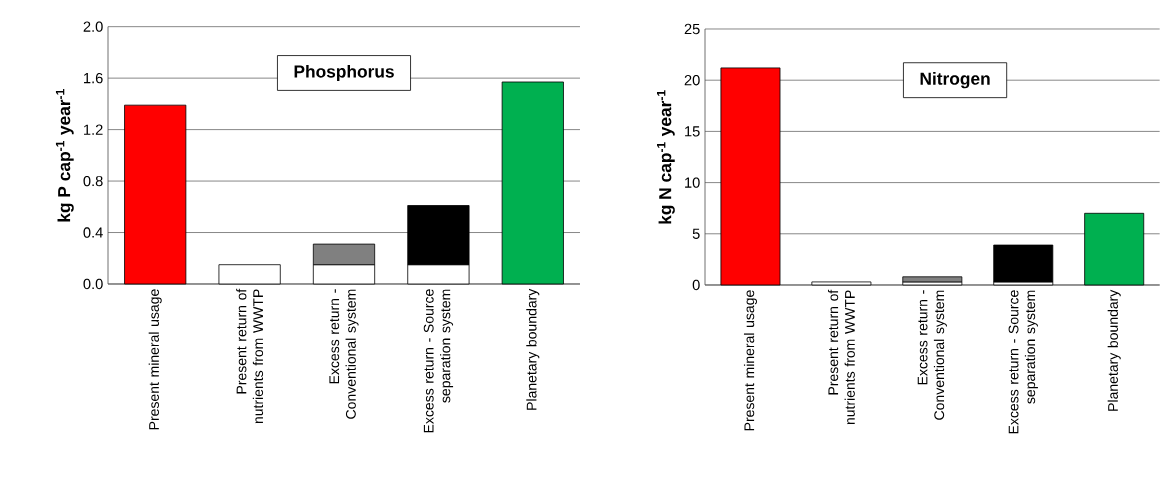 The image size is (1165, 492). What do you see at coordinates (696, 285) in the screenshot?
I see `y-tick-label: 0` at bounding box center [696, 285].